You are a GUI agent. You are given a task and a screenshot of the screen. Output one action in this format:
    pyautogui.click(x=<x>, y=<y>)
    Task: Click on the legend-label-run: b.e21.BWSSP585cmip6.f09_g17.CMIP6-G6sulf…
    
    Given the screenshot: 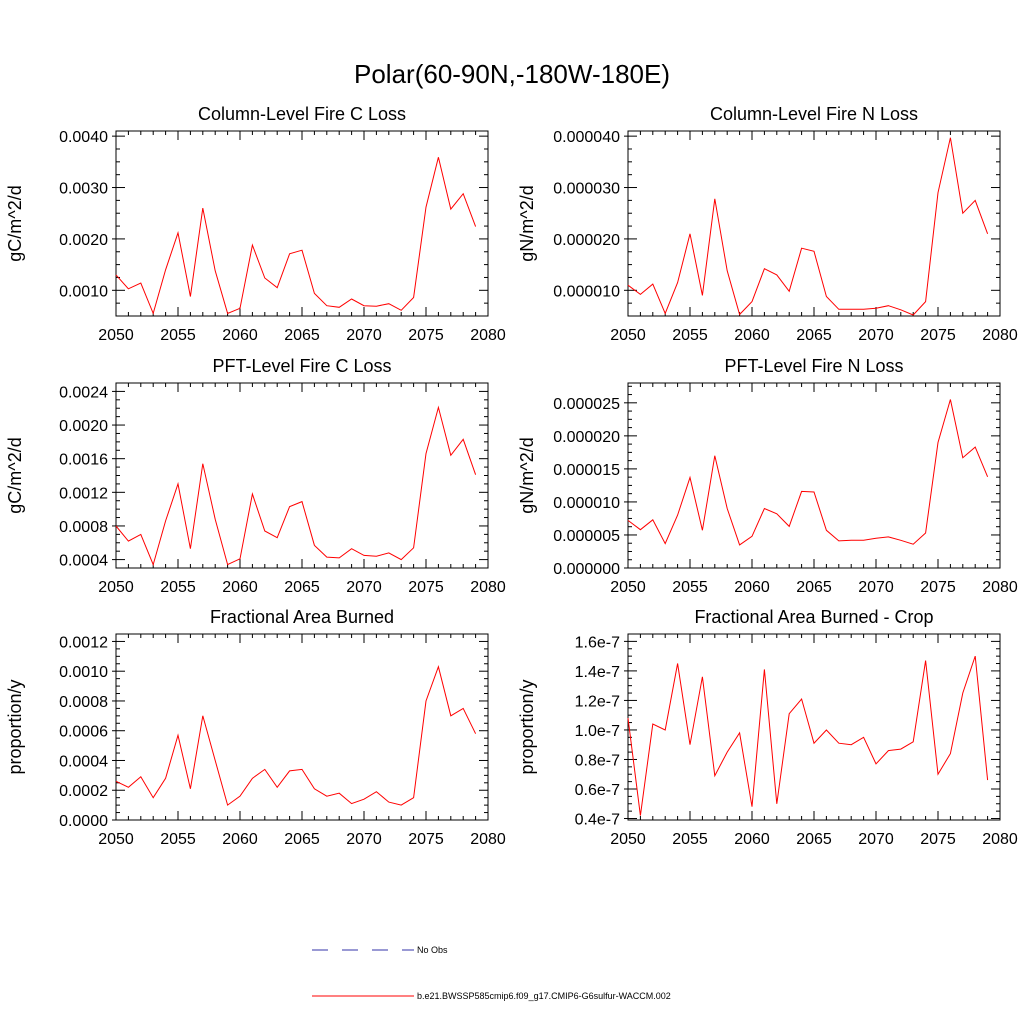 What is the action you would take?
    pyautogui.click(x=544, y=996)
    